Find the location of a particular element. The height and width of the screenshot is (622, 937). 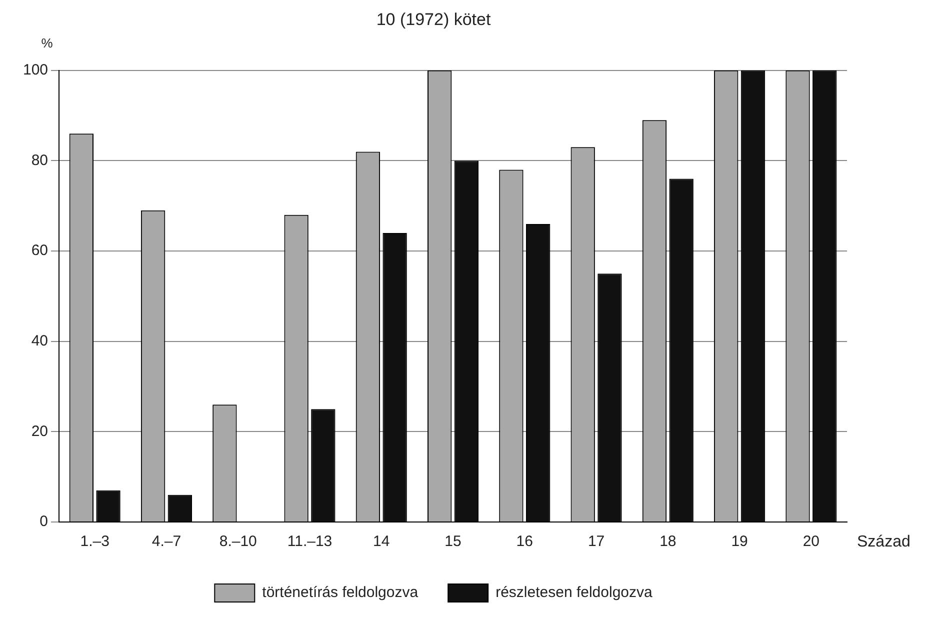

y-tick-label: 0 is located at coordinates (44, 521).